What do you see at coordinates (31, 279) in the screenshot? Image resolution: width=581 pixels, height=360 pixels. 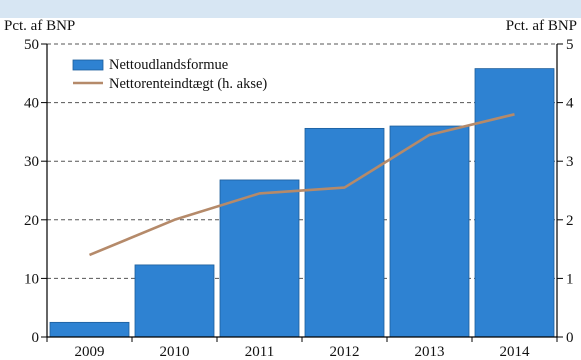 I see `left-tick-label: 10` at bounding box center [31, 279].